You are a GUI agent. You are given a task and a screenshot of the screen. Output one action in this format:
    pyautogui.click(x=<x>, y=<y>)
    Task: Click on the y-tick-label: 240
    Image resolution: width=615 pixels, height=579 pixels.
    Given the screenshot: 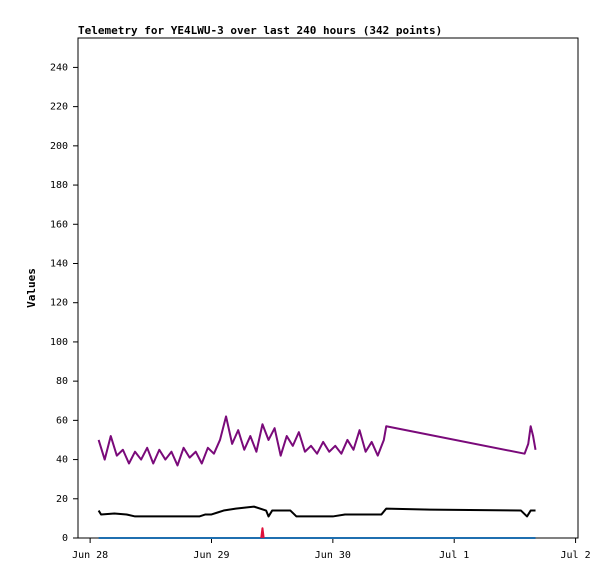 What is the action you would take?
    pyautogui.click(x=59, y=67)
    